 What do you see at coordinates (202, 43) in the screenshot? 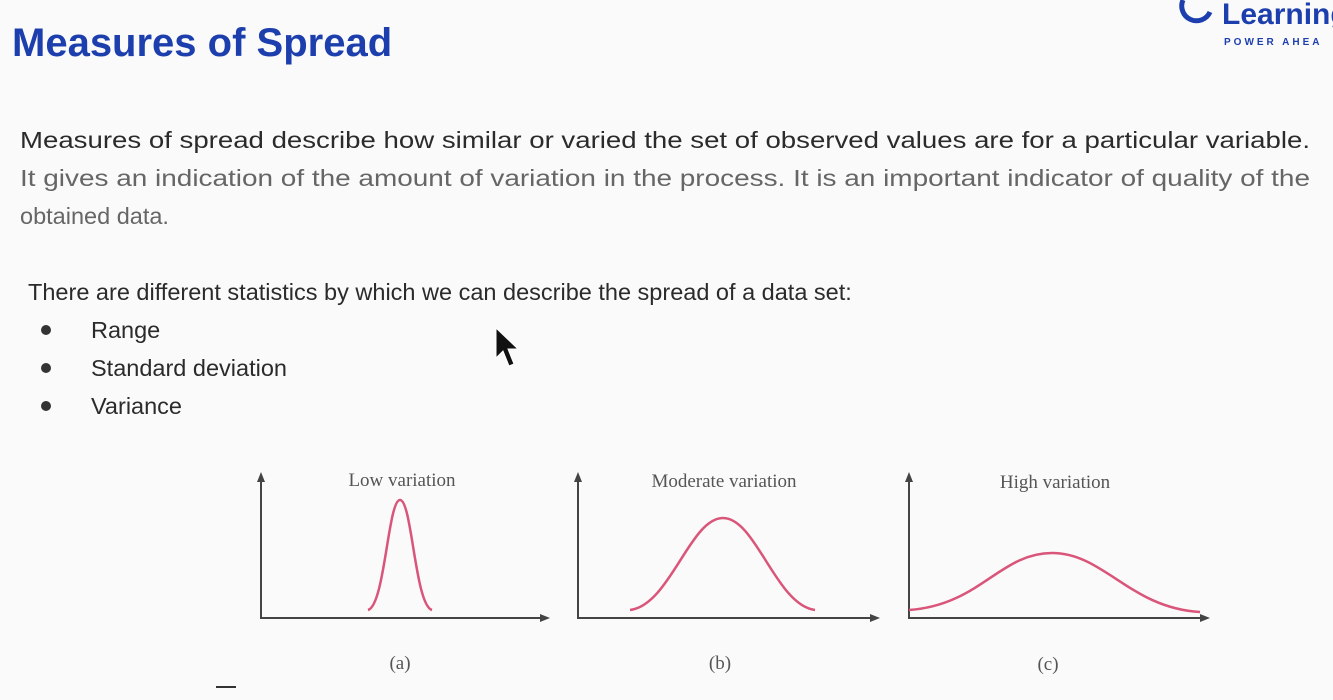
I see `slide-title: Measures of Spread` at bounding box center [202, 43].